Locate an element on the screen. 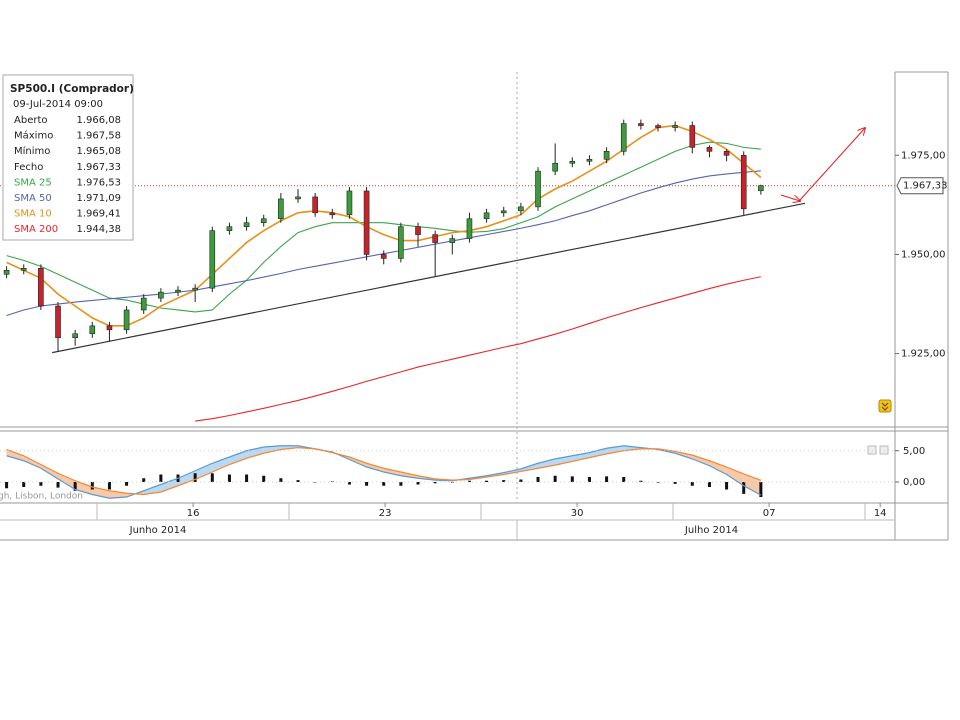  legend-value: 1.971,09 is located at coordinates (98, 198).